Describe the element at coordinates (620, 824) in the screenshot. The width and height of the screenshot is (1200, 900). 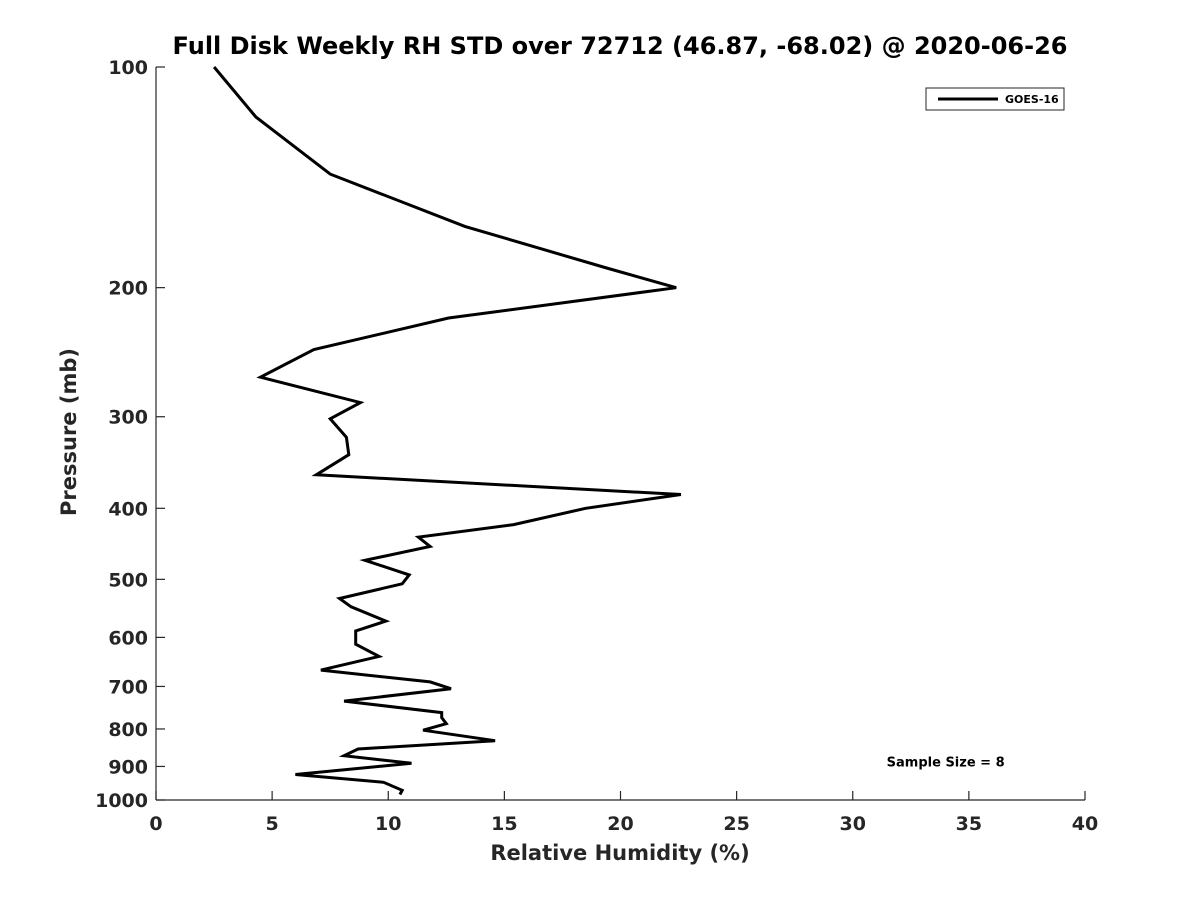
I see `x-tick-label: 20` at that location.